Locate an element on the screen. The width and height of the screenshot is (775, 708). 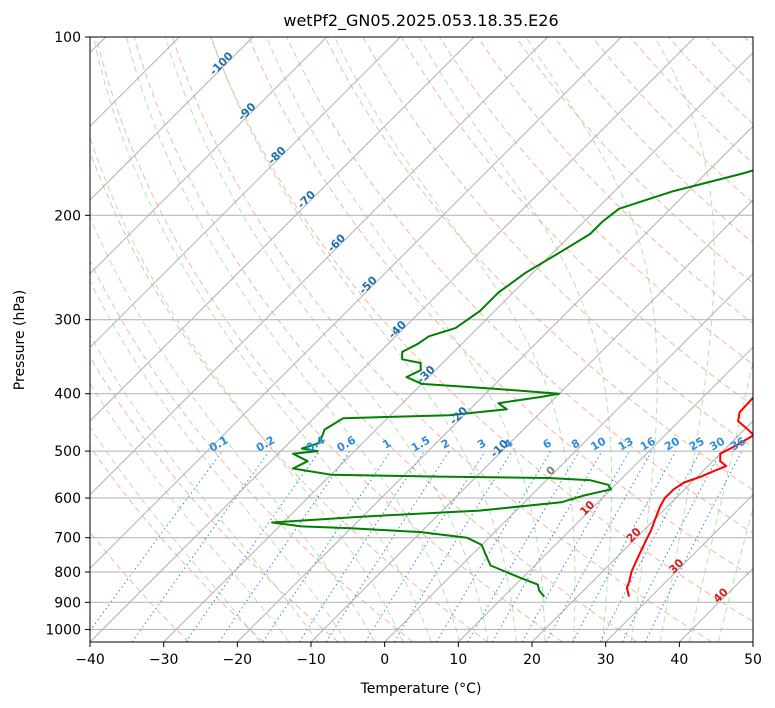
x-tick-label: −10 is located at coordinates (311, 660).